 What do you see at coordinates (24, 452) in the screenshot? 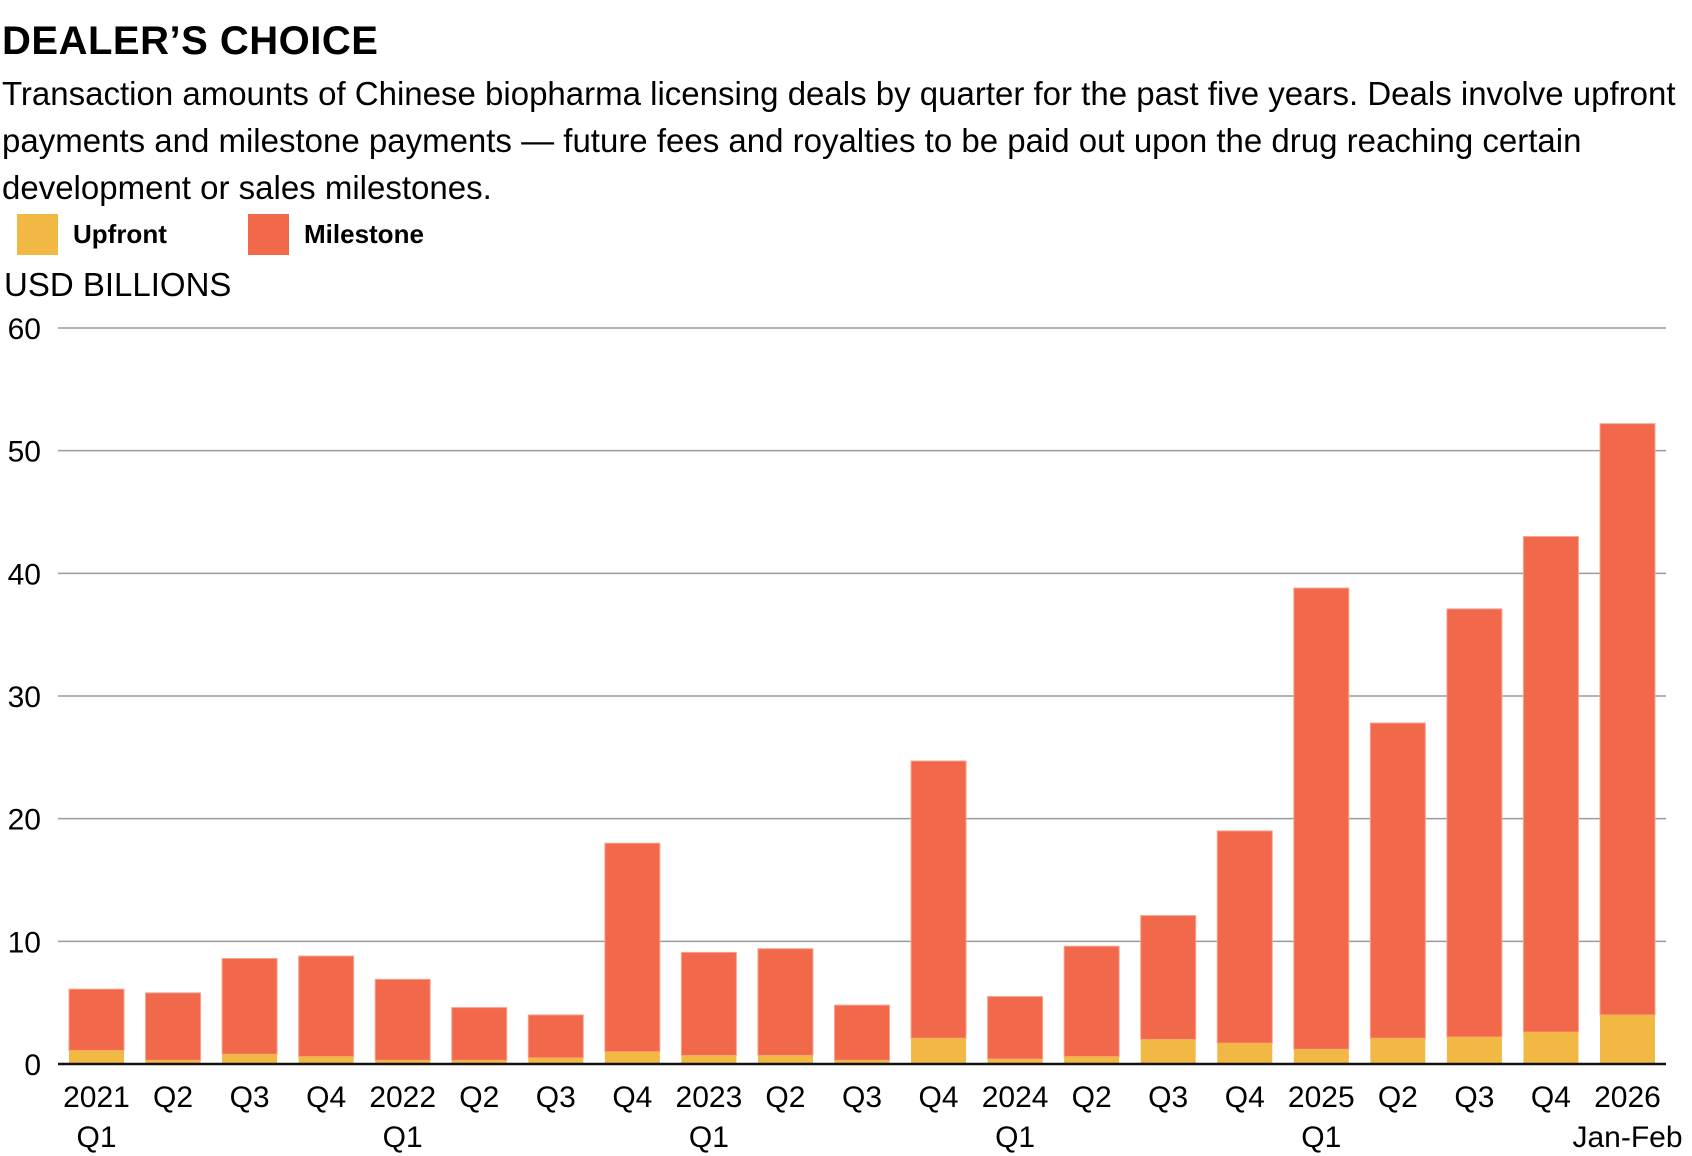
I see `y-tick-label-50: 50` at bounding box center [24, 452].